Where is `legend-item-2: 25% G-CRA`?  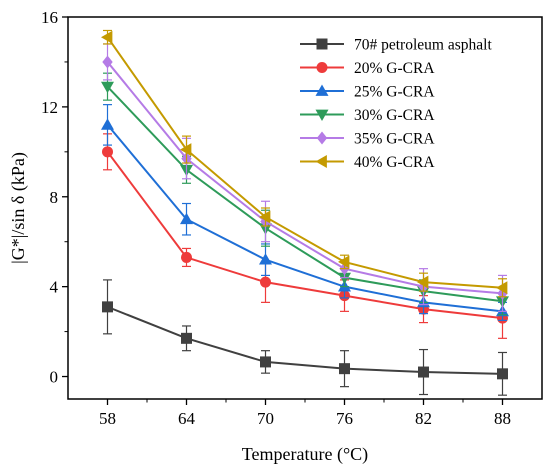 legend-item-2: 25% G-CRA is located at coordinates (367, 92).